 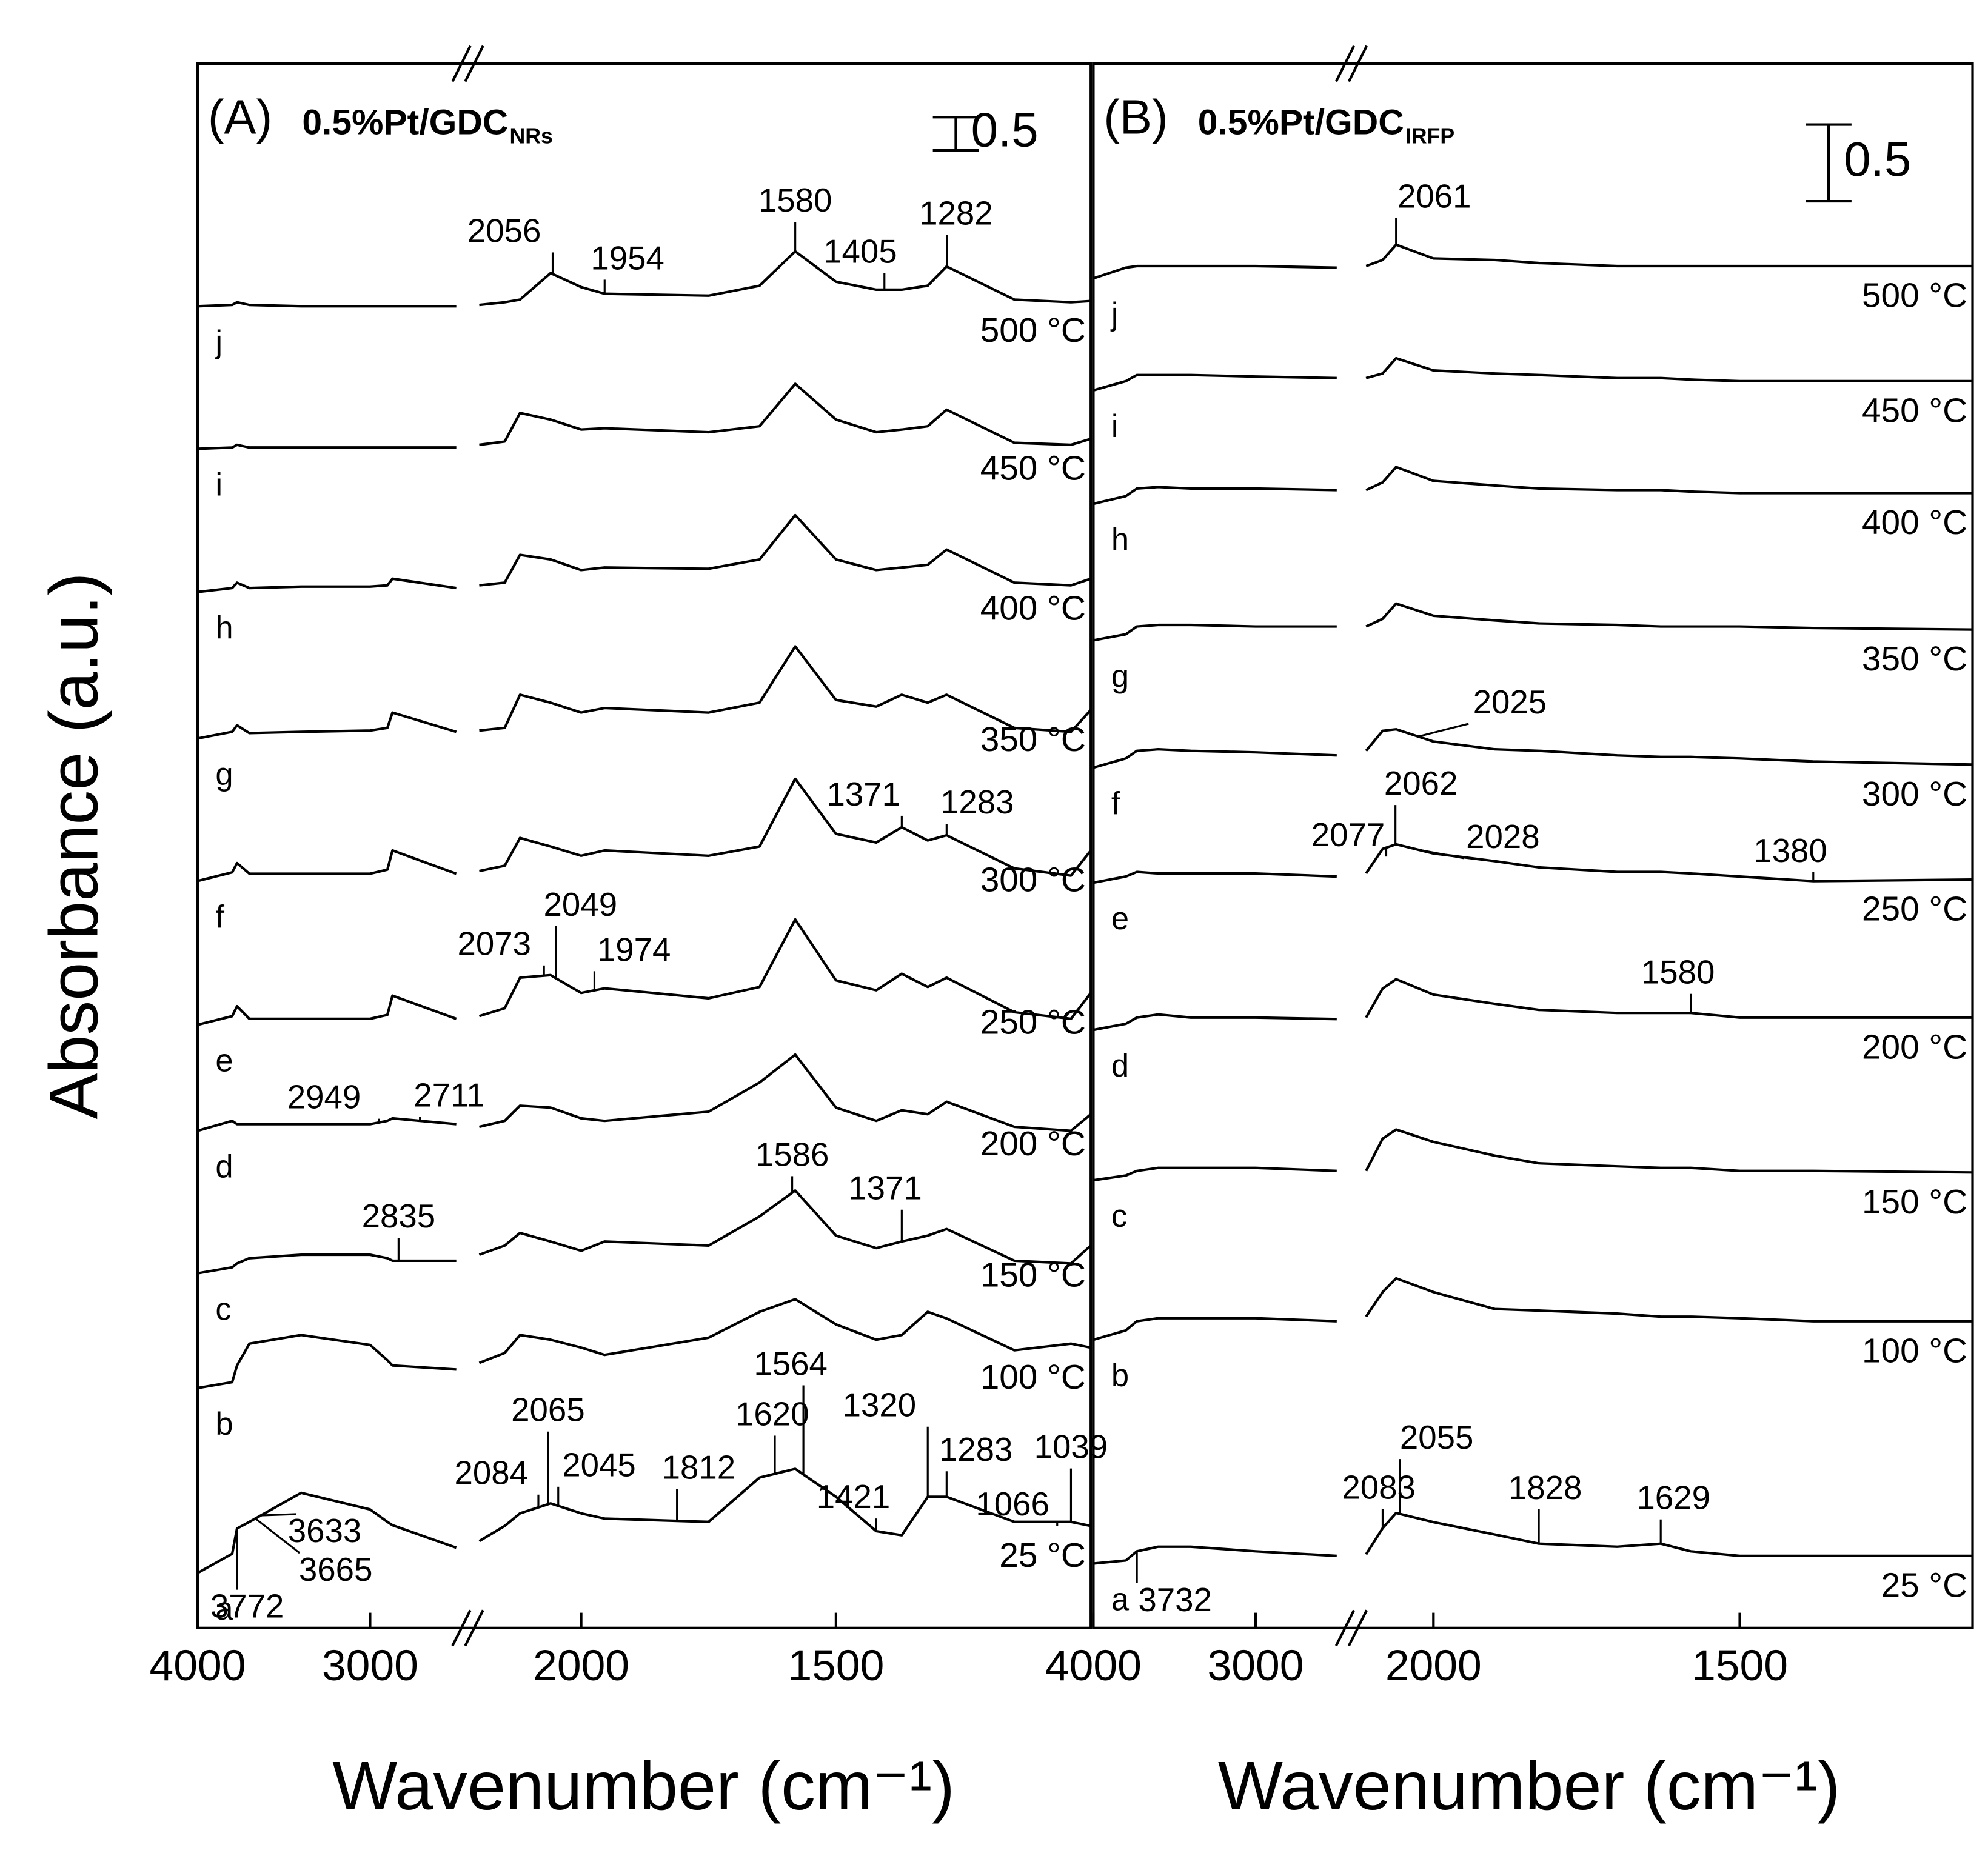 I want to click on peak-label: 1320, so click(x=880, y=1405).